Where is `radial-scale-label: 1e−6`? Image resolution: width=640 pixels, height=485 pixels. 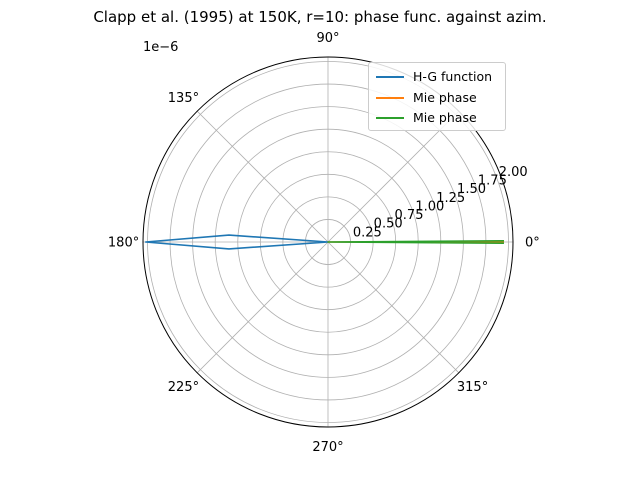
radial-scale-label: 1e−6 is located at coordinates (161, 47).